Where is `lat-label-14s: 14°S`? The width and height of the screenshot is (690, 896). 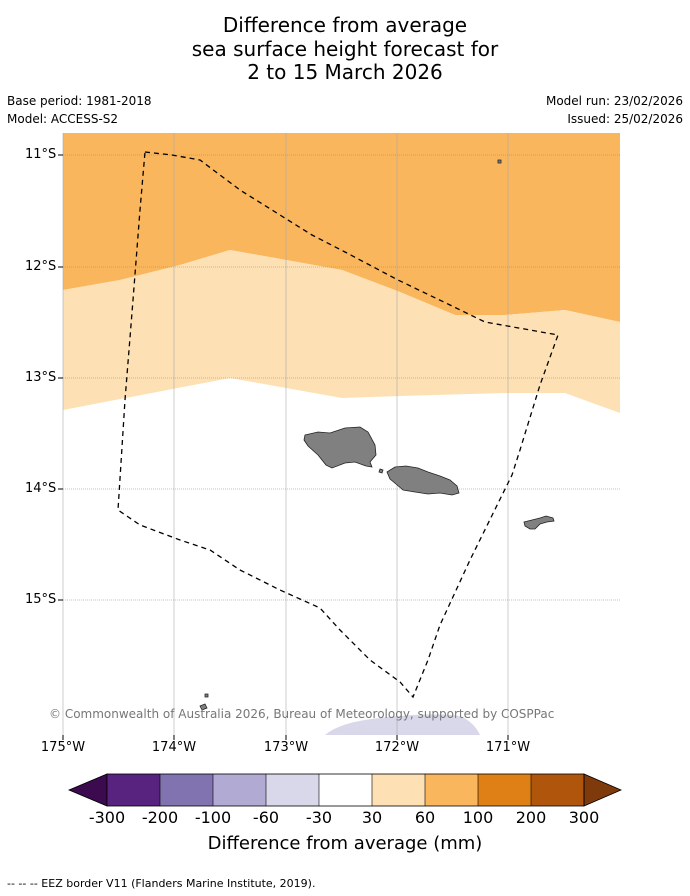 lat-label-14s: 14°S is located at coordinates (41, 488).